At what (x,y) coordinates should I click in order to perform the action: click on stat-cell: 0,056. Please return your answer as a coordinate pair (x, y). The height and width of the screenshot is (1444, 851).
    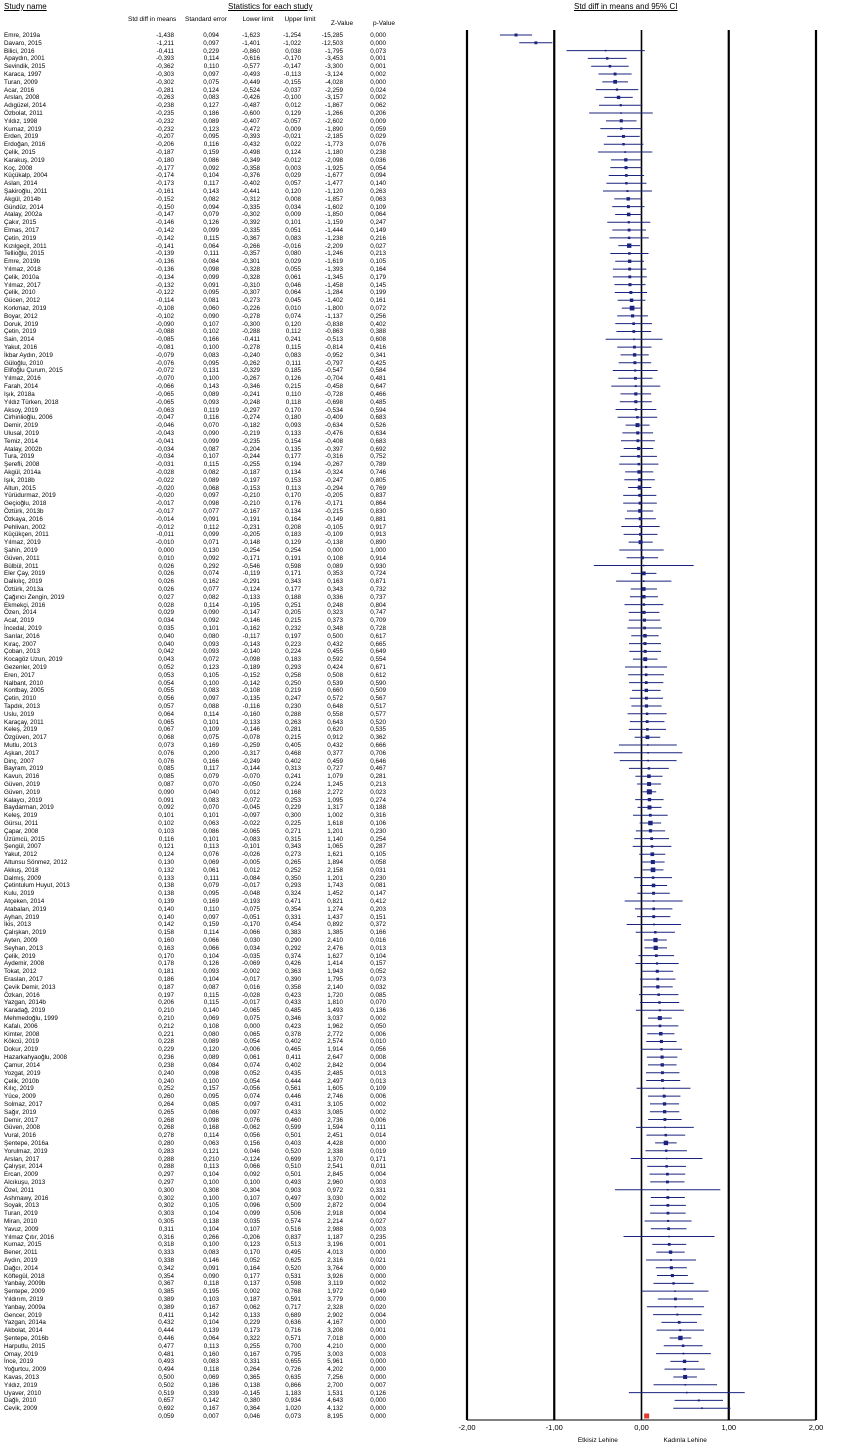
    Looking at the image, I should click on (166, 699).